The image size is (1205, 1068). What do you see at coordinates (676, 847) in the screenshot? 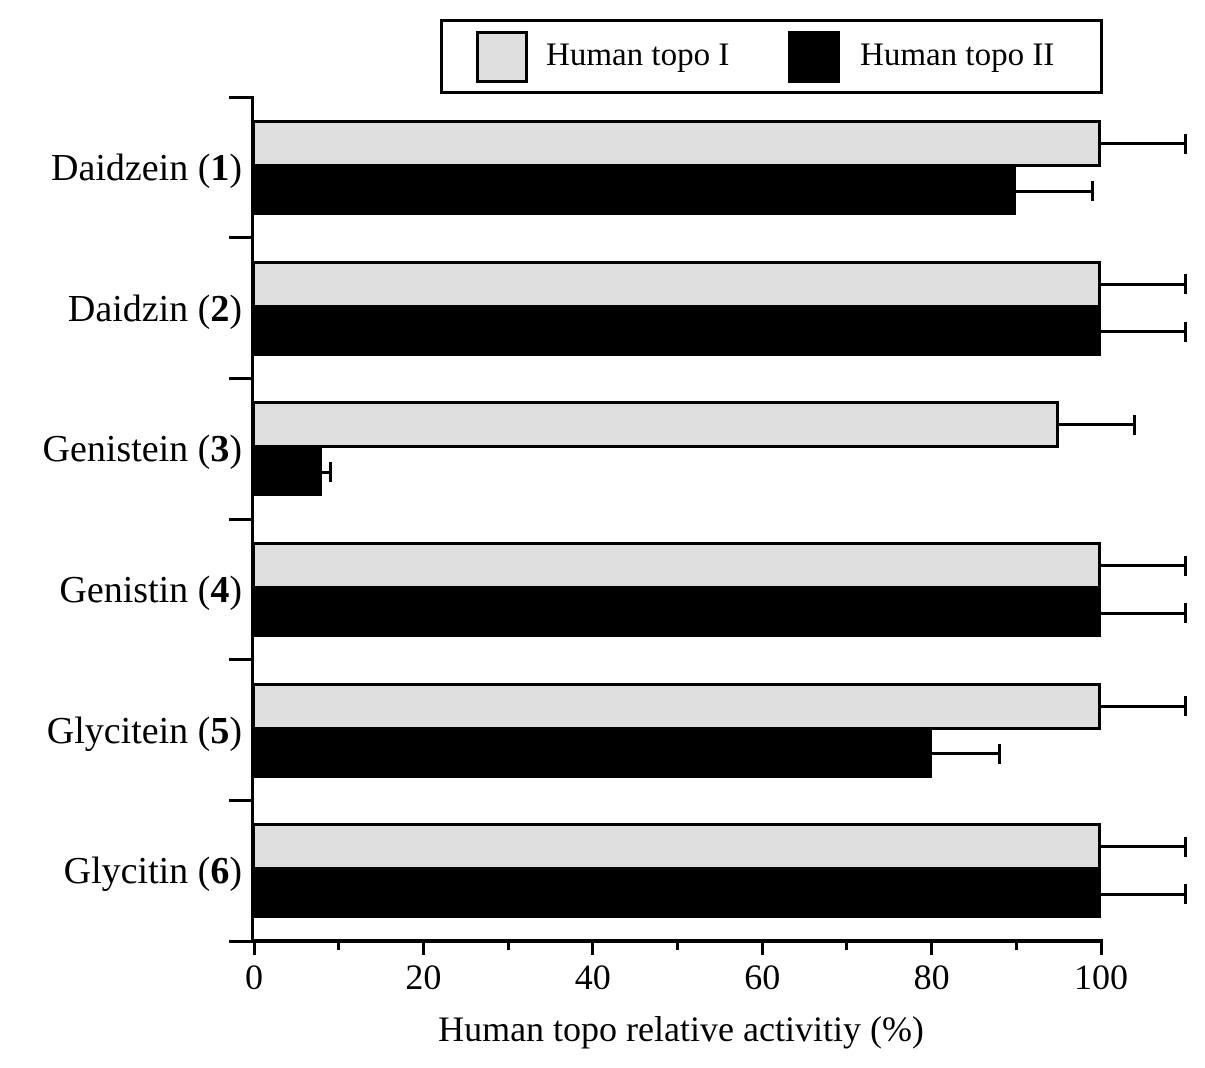
I see `bar-human-topo-i-glycitin` at bounding box center [676, 847].